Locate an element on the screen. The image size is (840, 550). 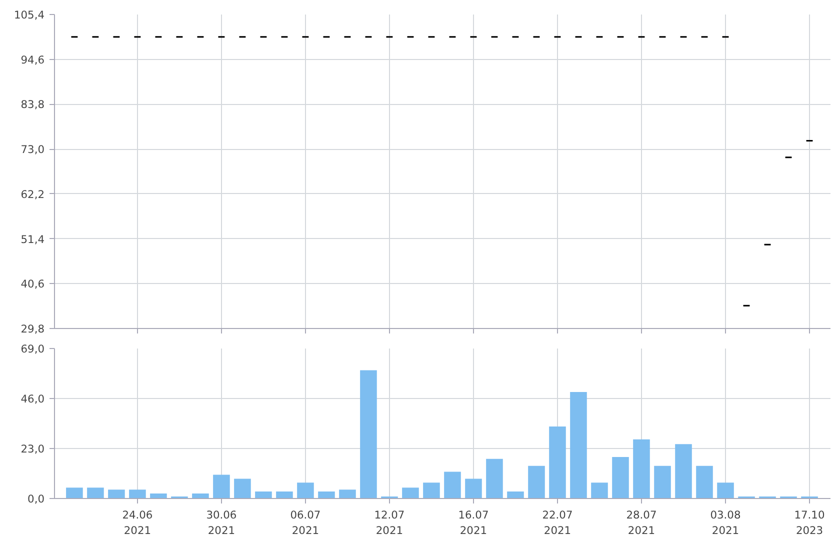
y-tick-label: 83,8 is located at coordinates (32, 105).